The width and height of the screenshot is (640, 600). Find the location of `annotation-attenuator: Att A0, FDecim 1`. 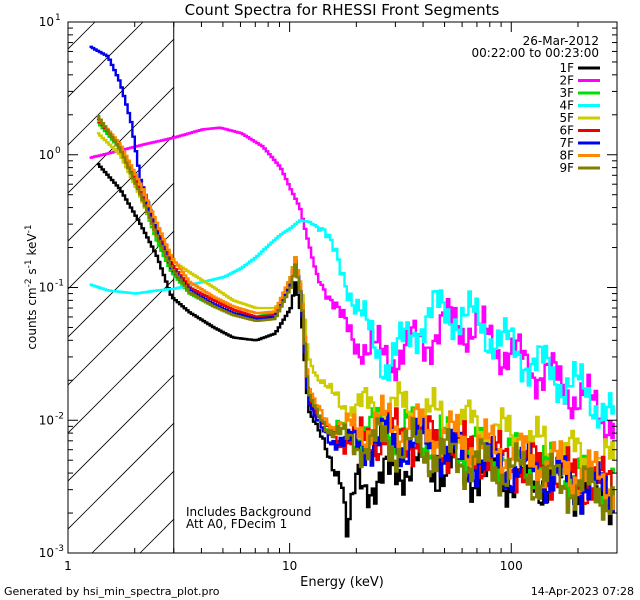

annotation-attenuator: Att A0, FDecim 1 is located at coordinates (236, 524).